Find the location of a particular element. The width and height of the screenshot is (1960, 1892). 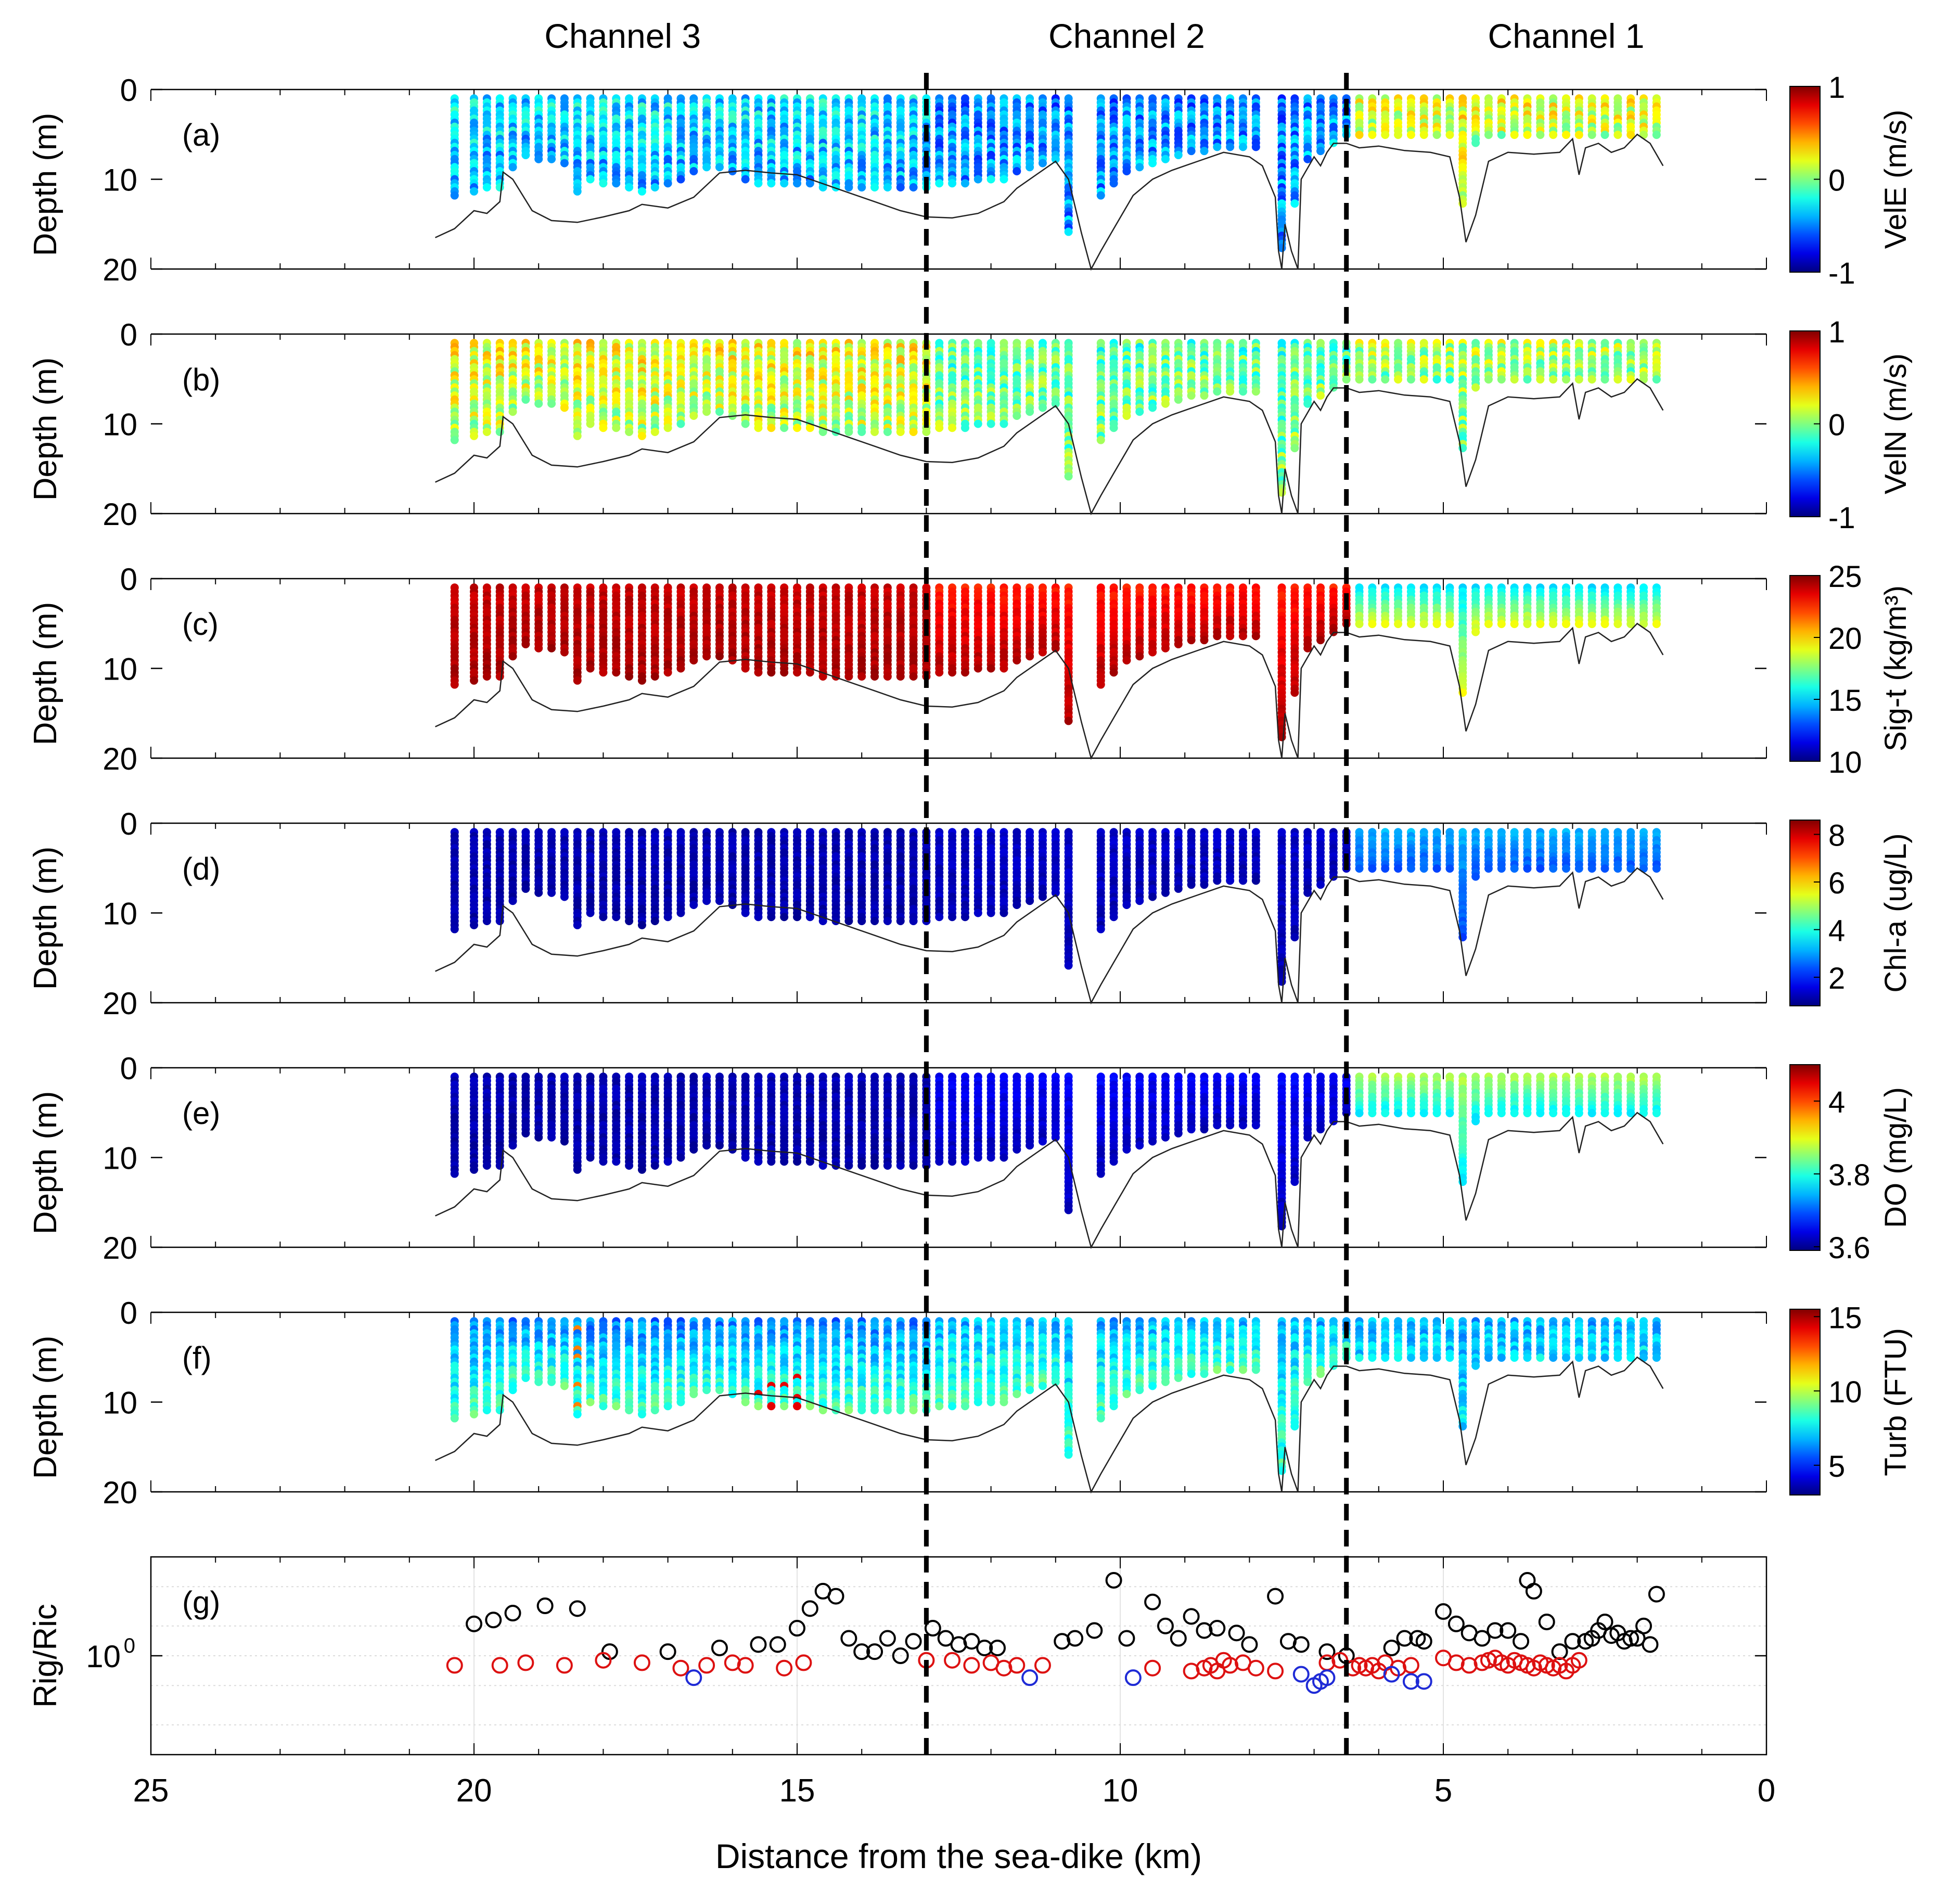

depth-tick-label: 0 is located at coordinates (128, 90).